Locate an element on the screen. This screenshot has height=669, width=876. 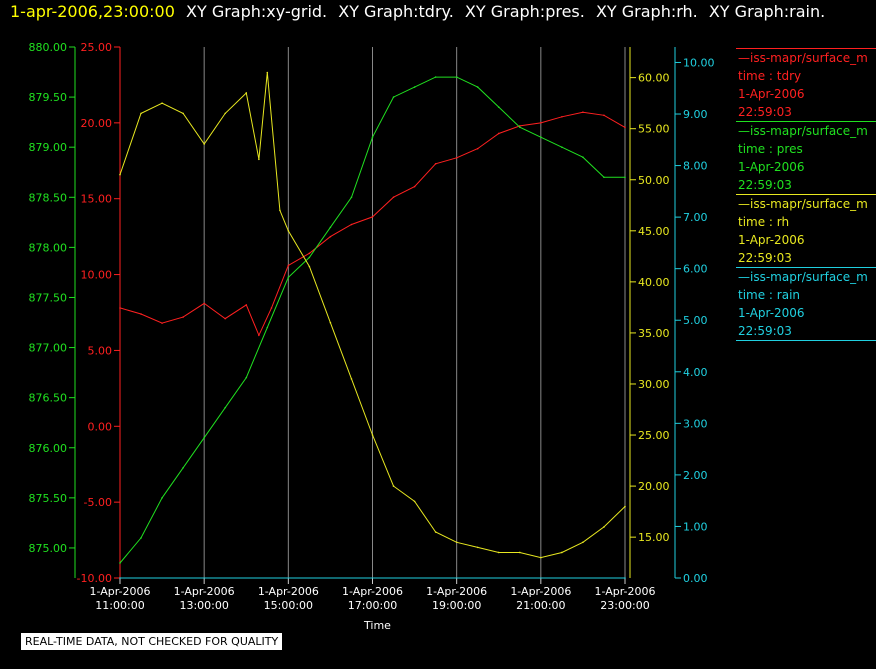
y-tick-label-rain-7: 7.00 is located at coordinates (695, 217).